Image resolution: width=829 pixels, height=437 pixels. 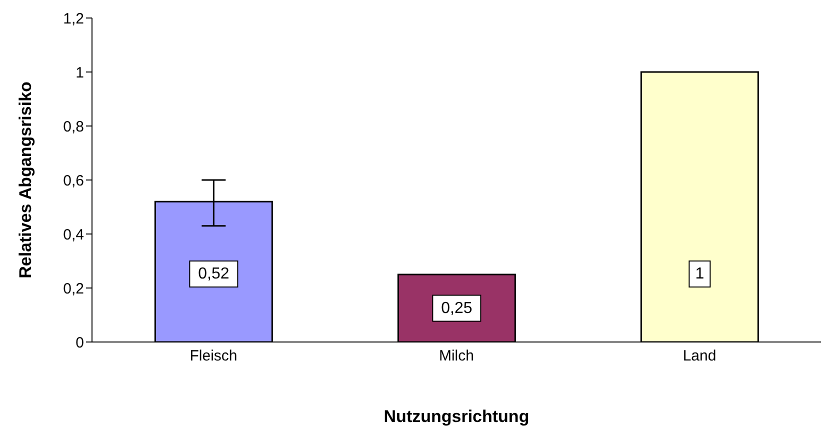 I want to click on y-tick-label: 1, so click(x=80, y=73).